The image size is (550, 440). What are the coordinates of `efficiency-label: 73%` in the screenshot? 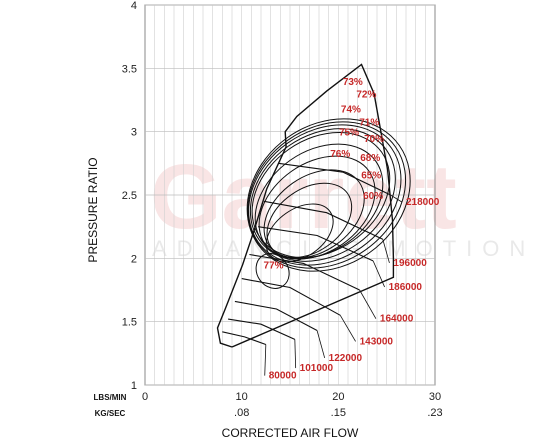 It's located at (353, 82).